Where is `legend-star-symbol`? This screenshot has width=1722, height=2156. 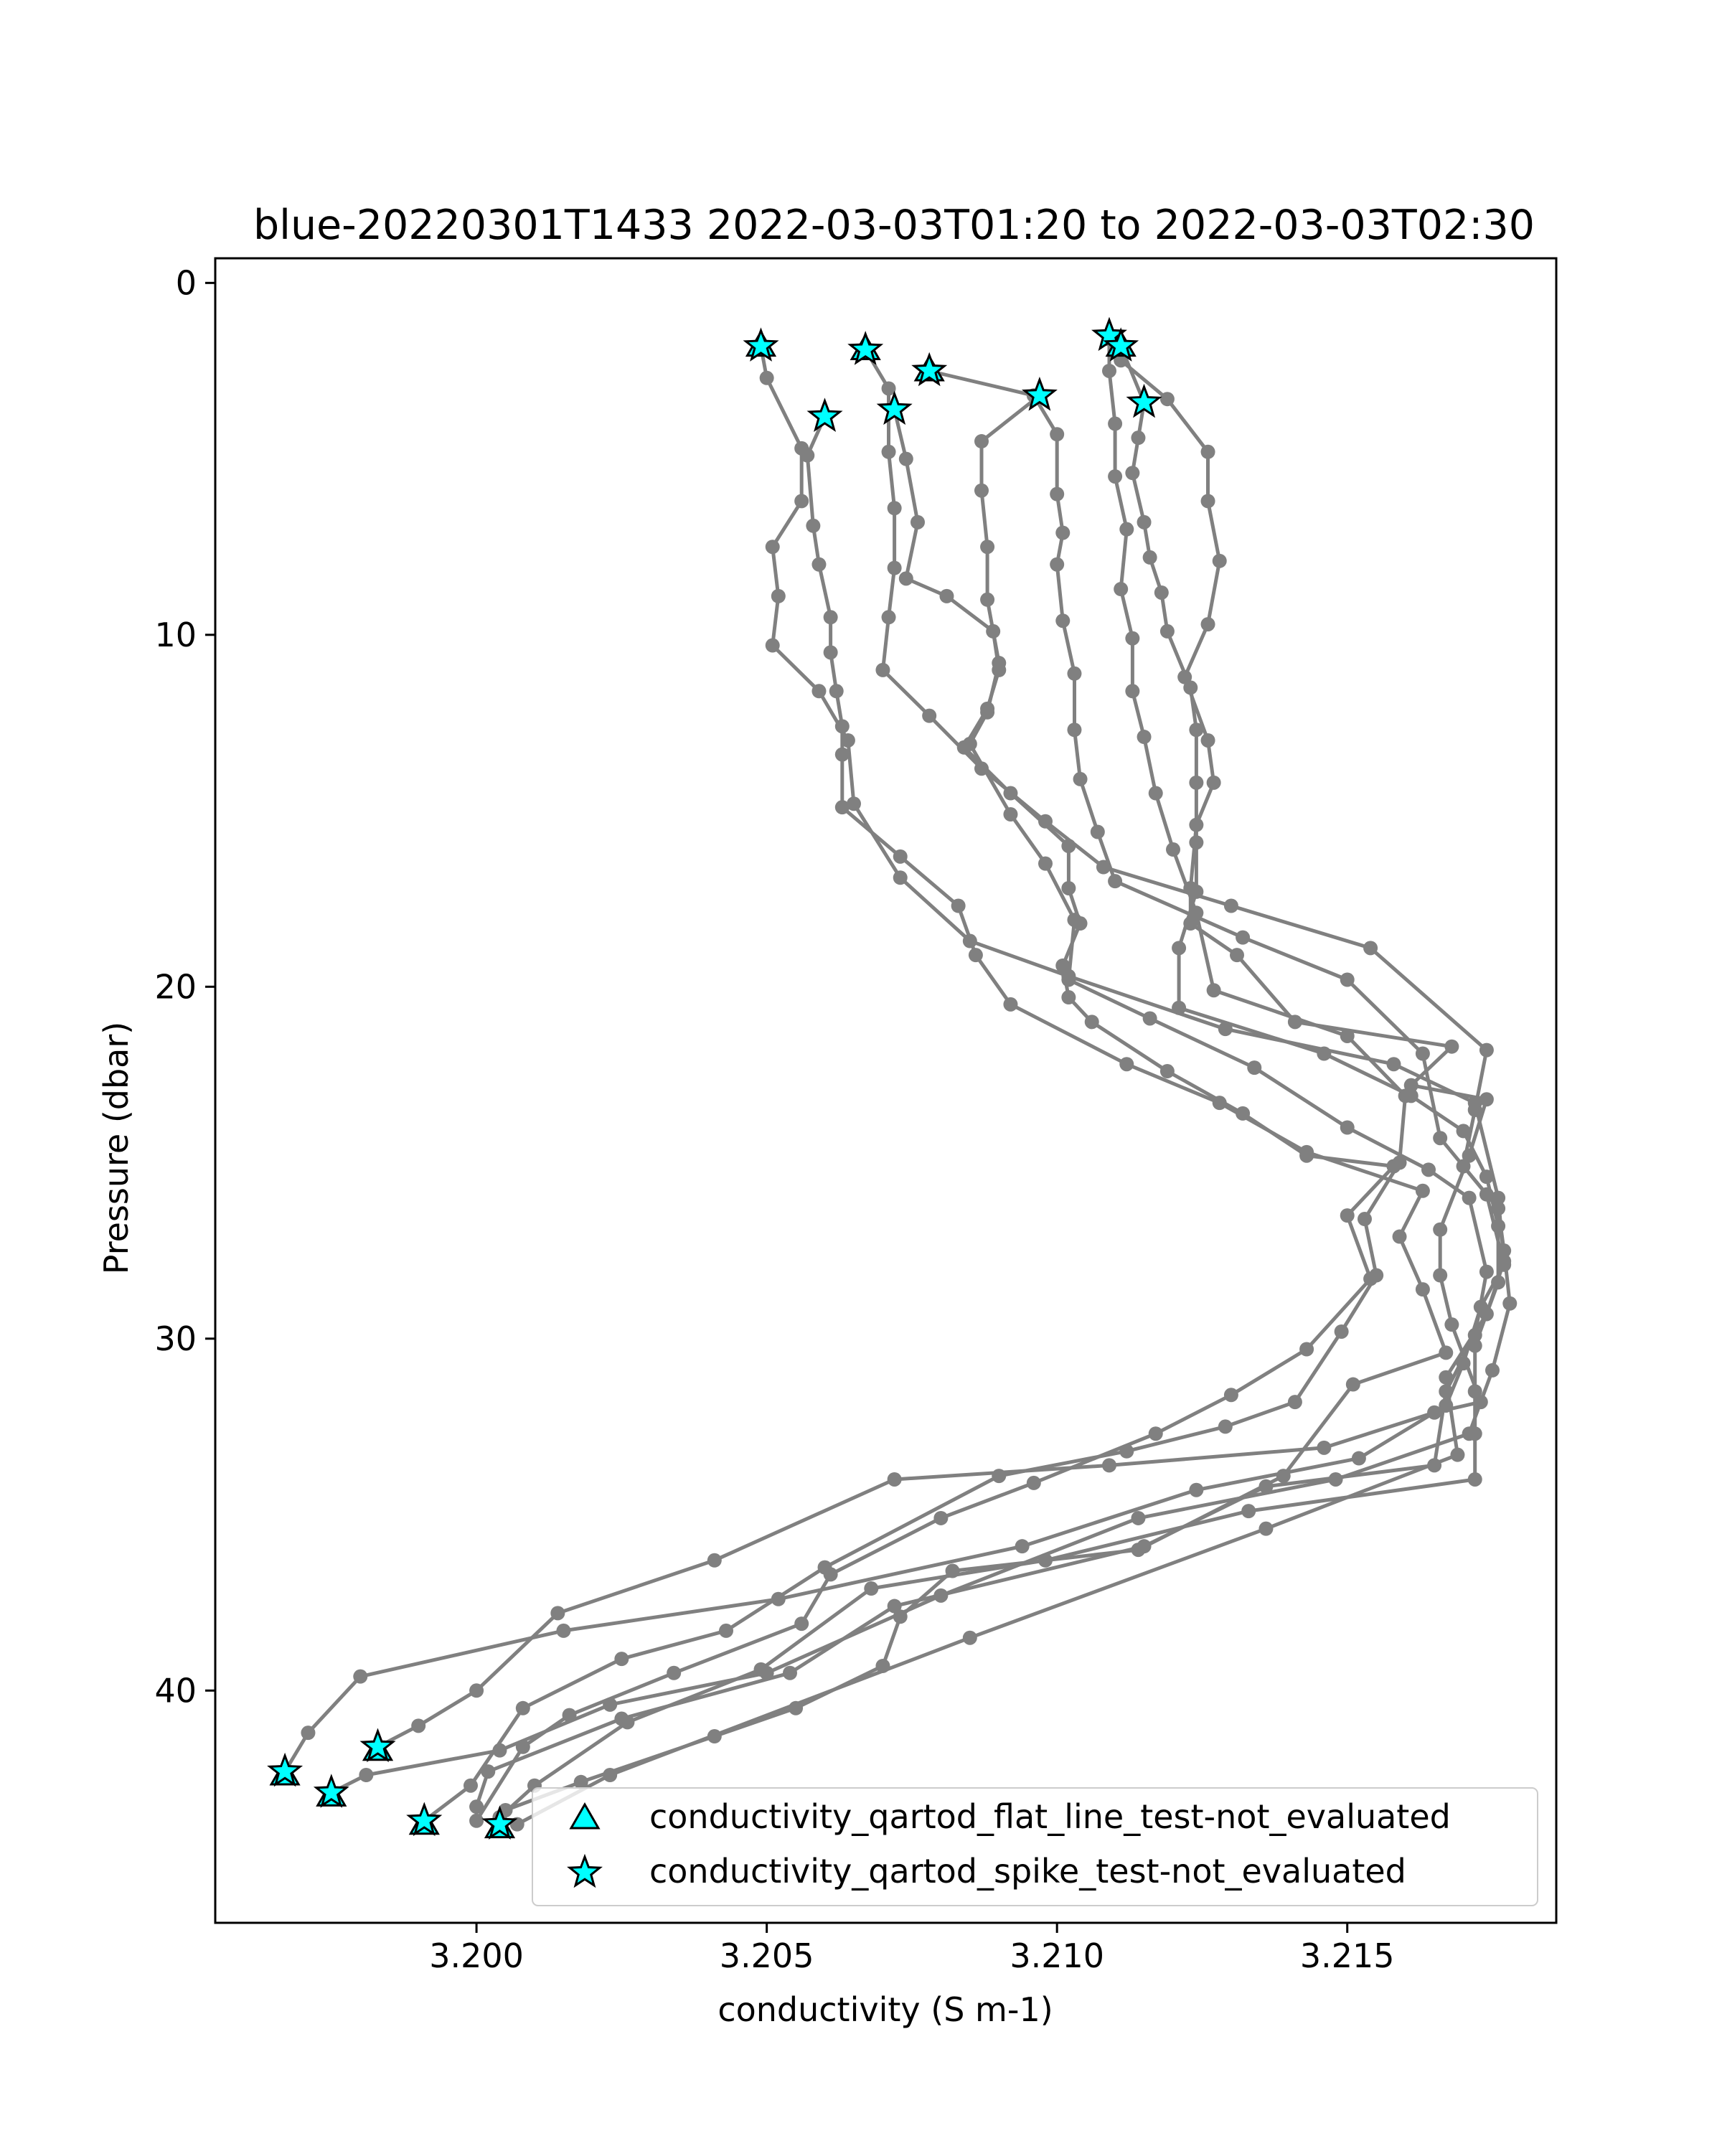 legend-star-symbol is located at coordinates (585, 1871).